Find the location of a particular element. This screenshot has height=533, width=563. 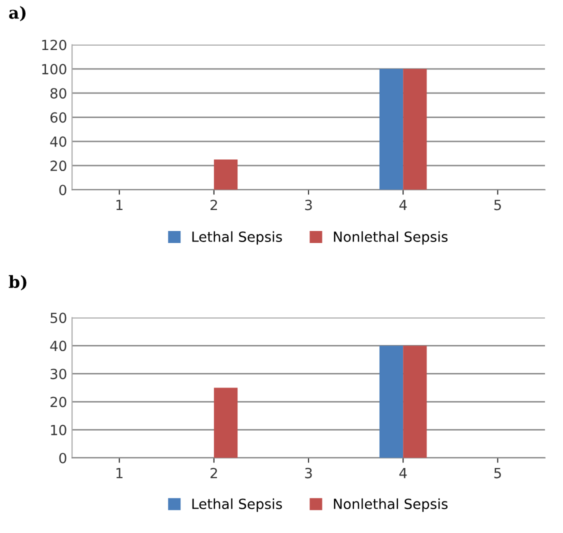

y-tick-label: 100 is located at coordinates (54, 69).